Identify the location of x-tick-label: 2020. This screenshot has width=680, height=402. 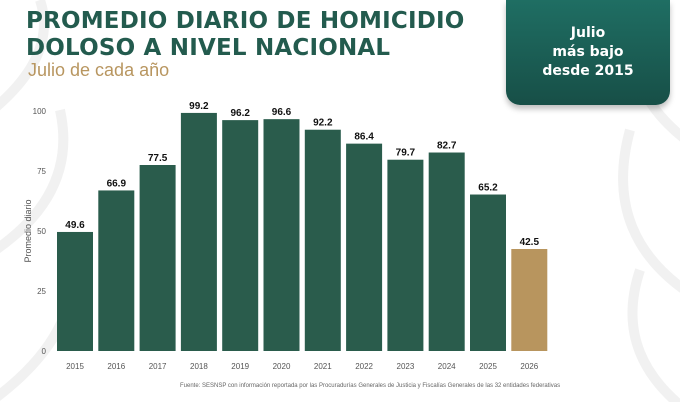
(282, 366).